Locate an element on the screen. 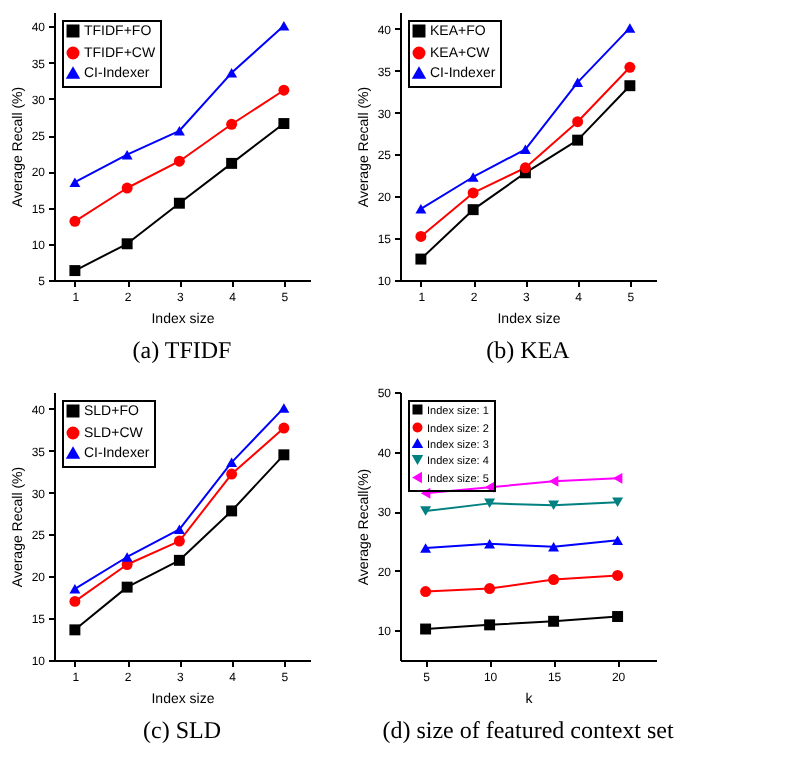  text: (b) KEA is located at coordinates (528, 350).